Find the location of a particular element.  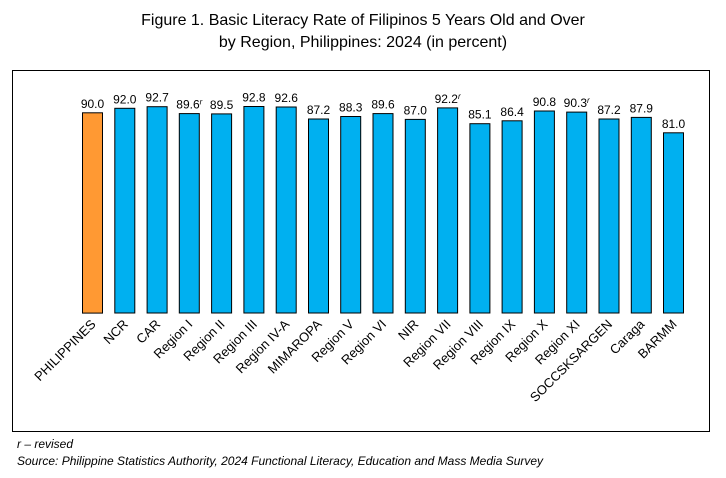

value-label-1: 92.0 is located at coordinates (125, 99).